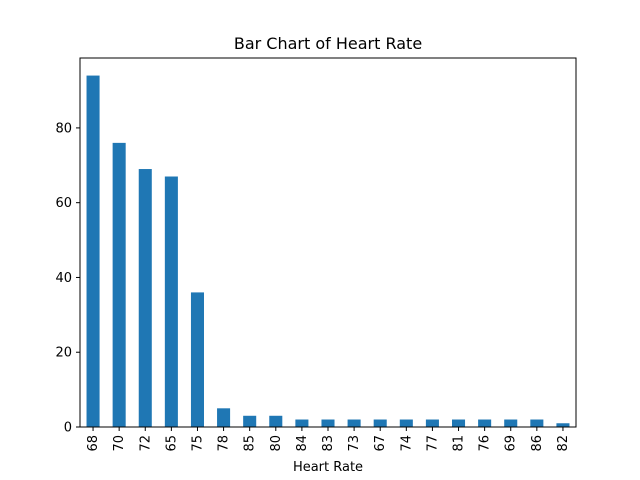  What do you see at coordinates (380, 443) in the screenshot?
I see `x-tick-label: 67` at bounding box center [380, 443].